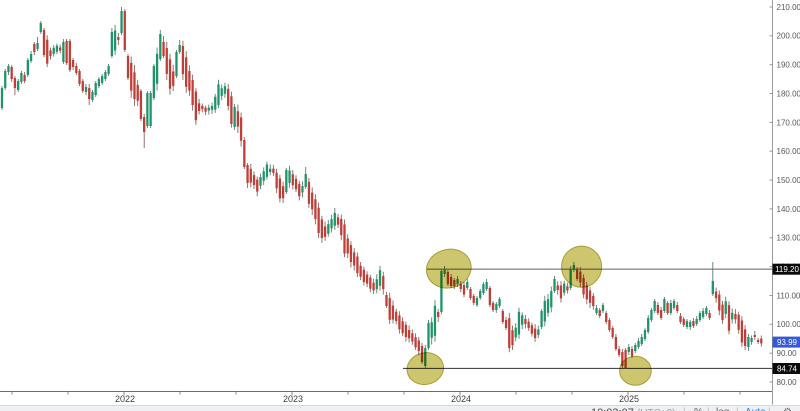 The width and height of the screenshot is (800, 411). What do you see at coordinates (788, 122) in the screenshot?
I see `svg-text: 170.00` at bounding box center [788, 122].